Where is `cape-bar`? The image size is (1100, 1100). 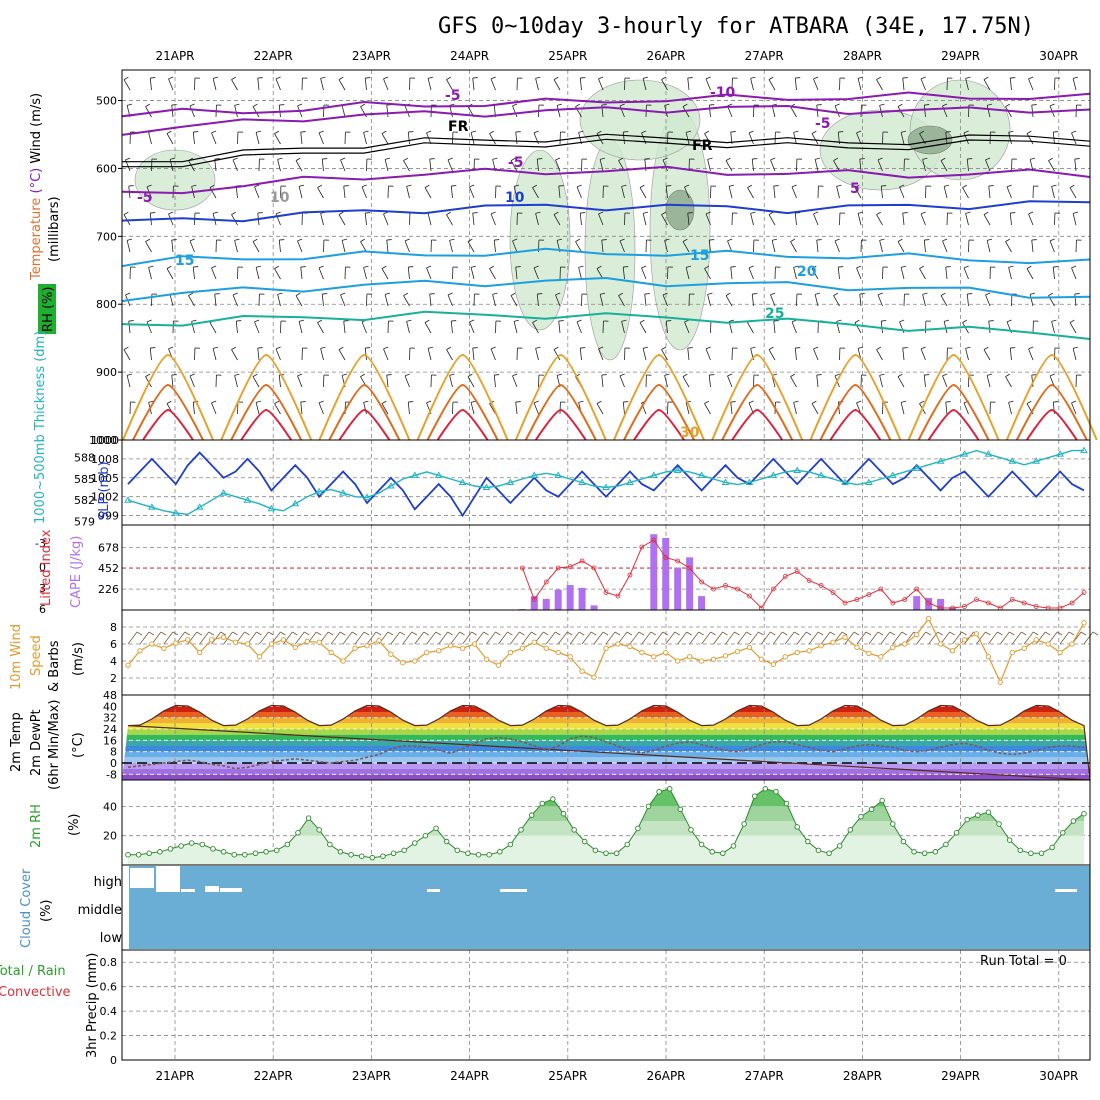 cape-bar is located at coordinates (917, 603).